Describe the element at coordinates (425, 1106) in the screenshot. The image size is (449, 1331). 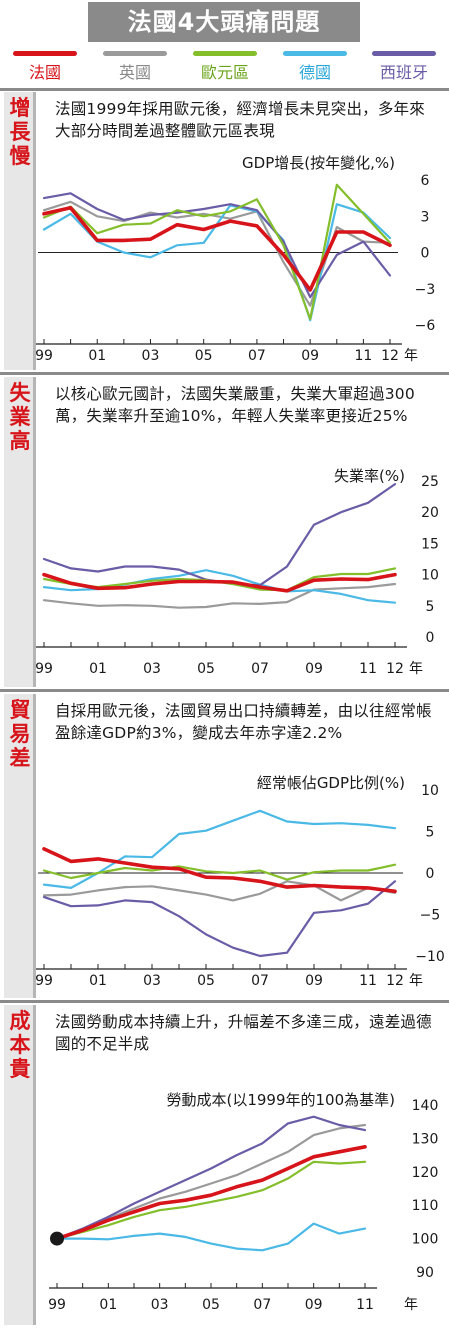
I see `y-tick-label: 140` at that location.